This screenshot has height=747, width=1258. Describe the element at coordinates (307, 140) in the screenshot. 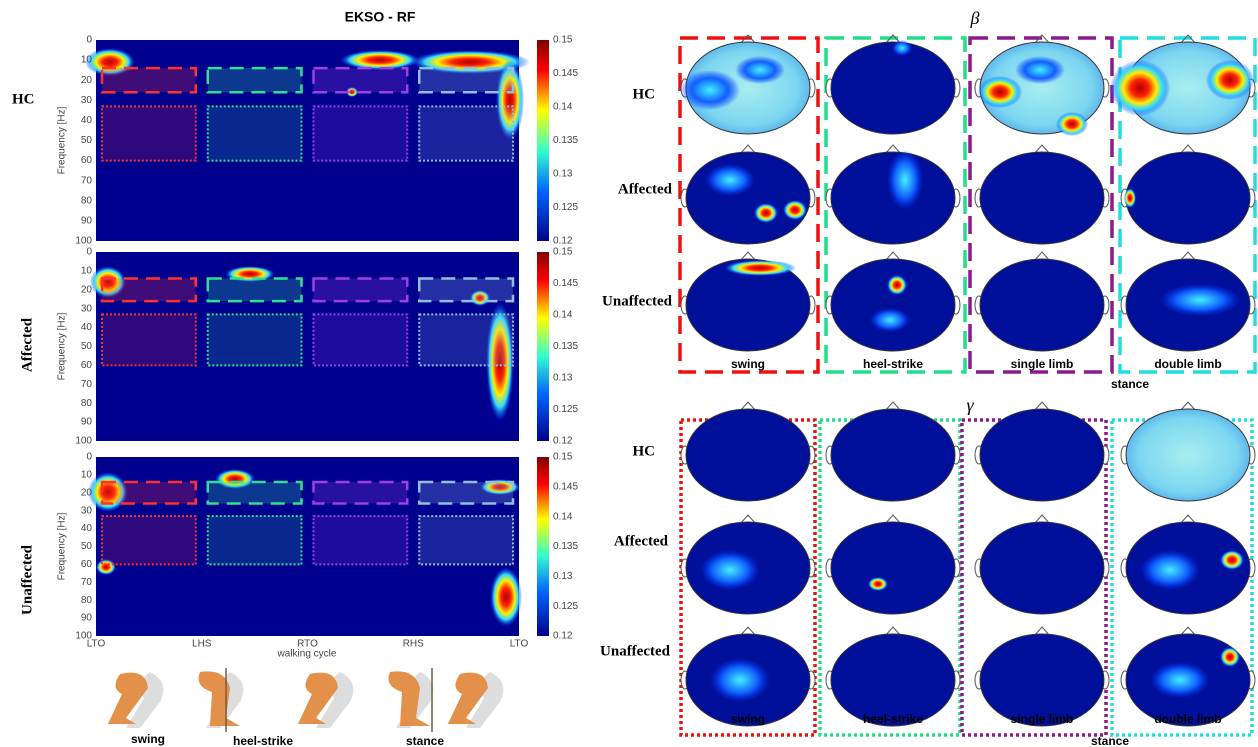

I see `heatmap` at that location.